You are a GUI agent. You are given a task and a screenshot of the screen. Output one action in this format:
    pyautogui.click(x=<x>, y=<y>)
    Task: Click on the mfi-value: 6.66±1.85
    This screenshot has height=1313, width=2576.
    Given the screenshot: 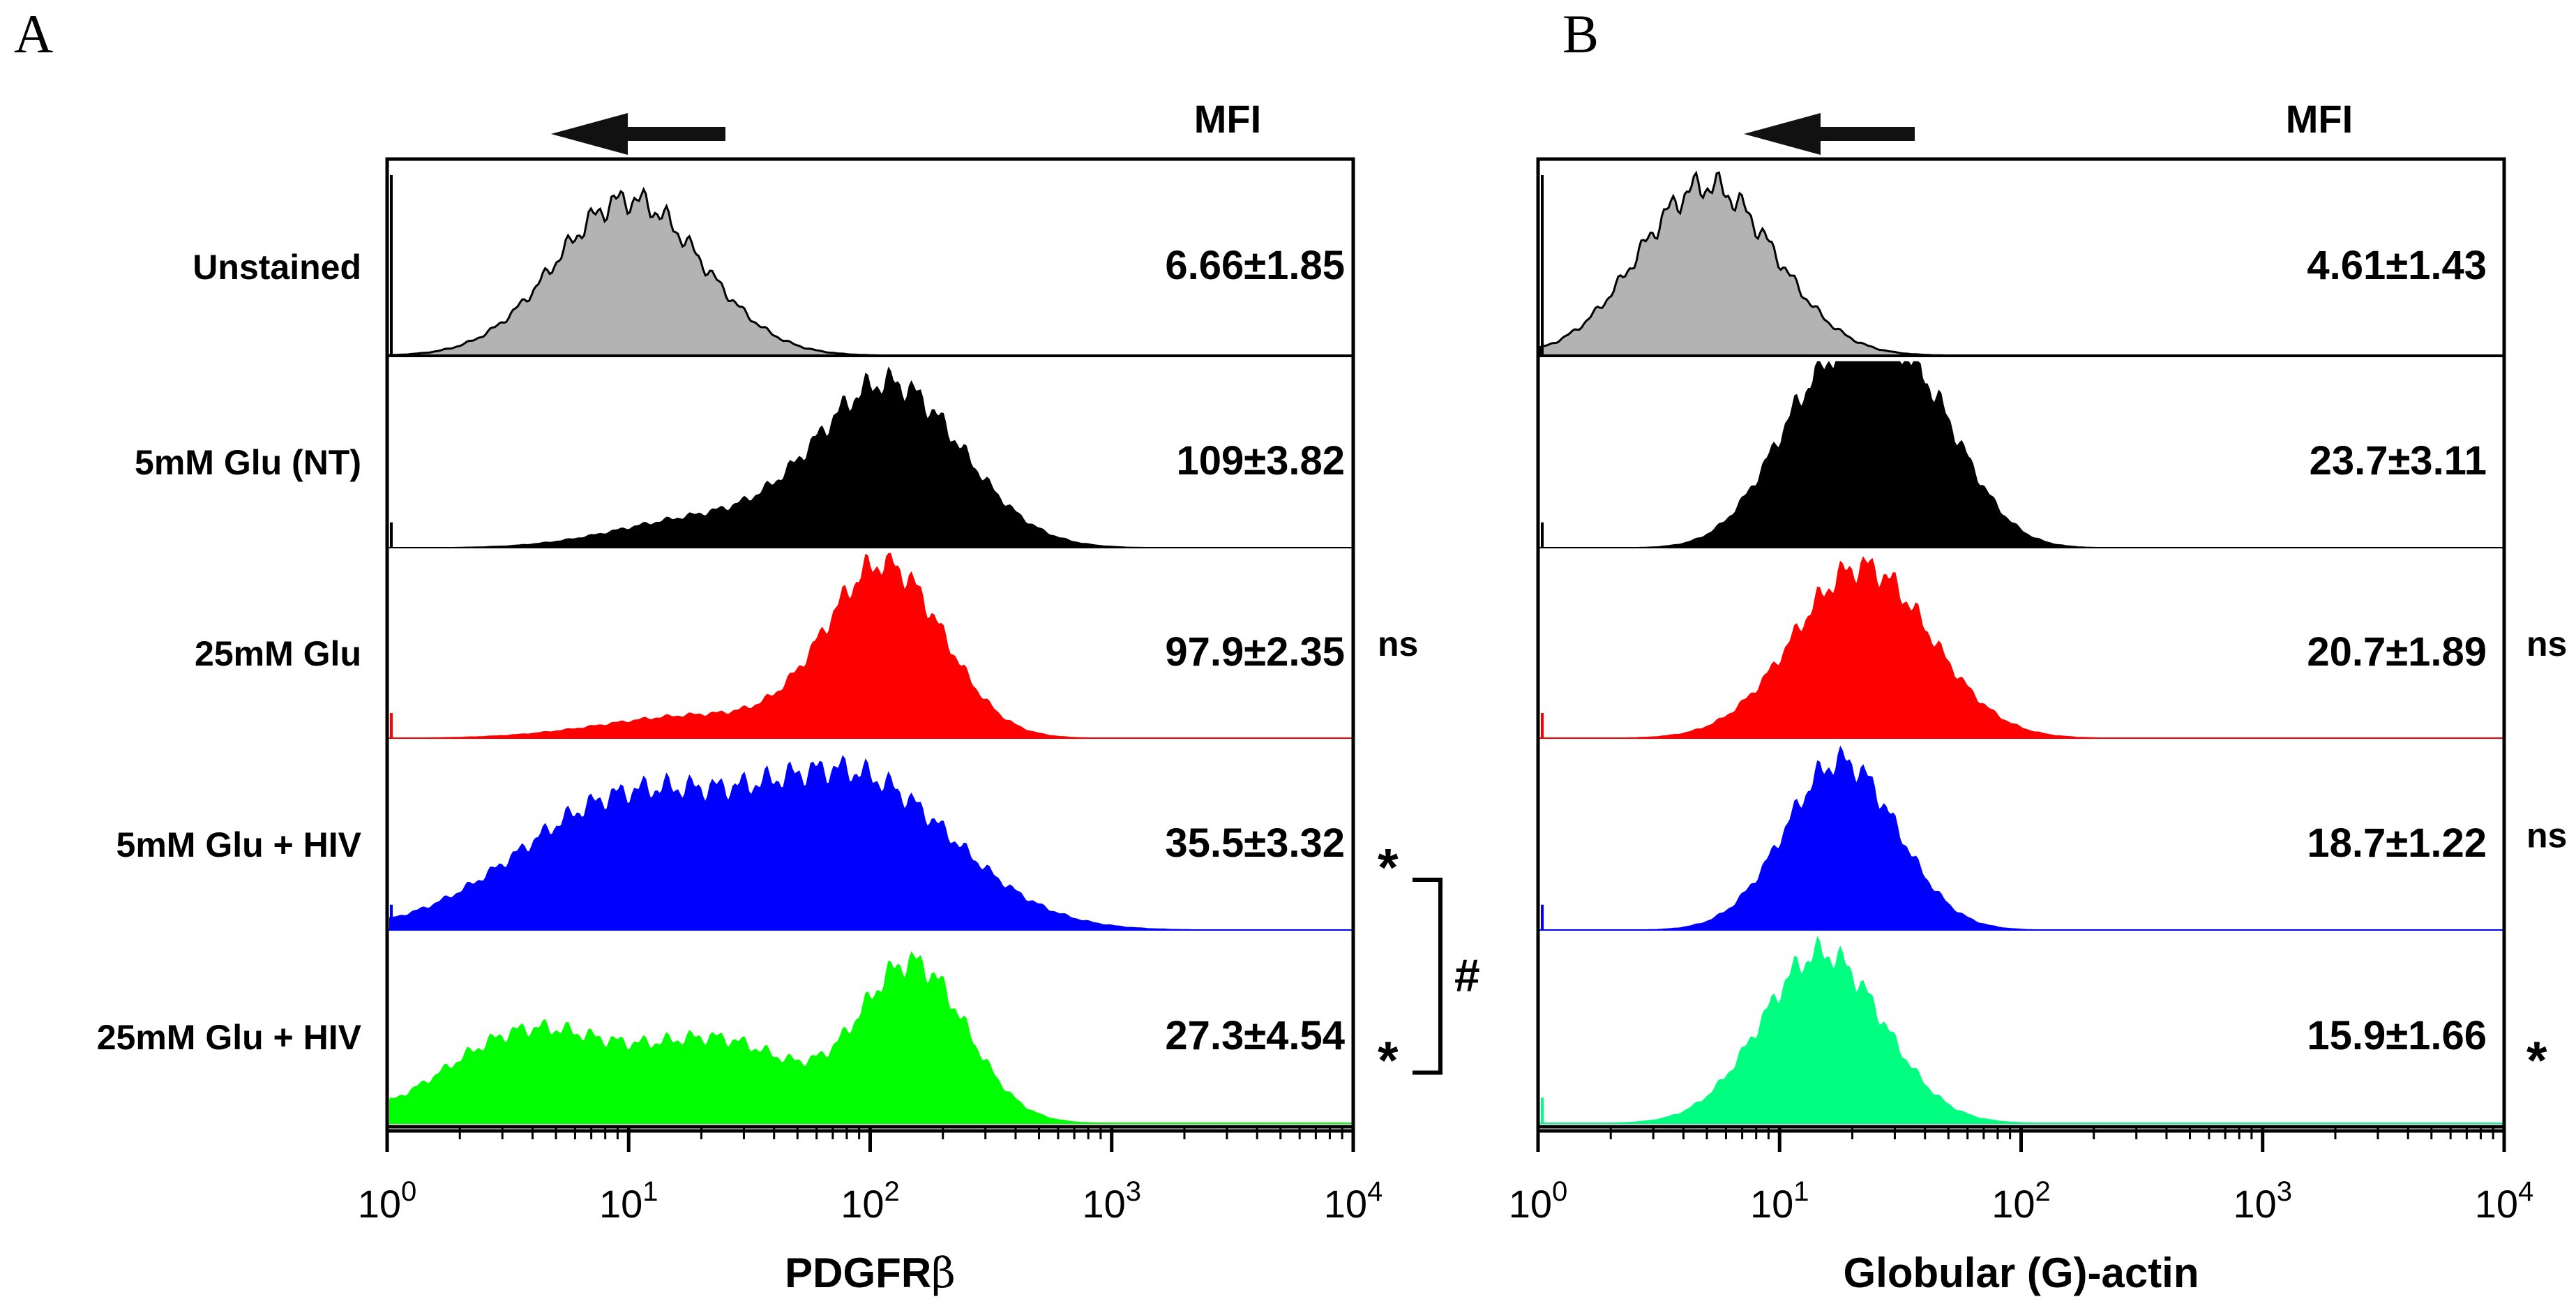 What is the action you would take?
    pyautogui.click(x=1255, y=266)
    